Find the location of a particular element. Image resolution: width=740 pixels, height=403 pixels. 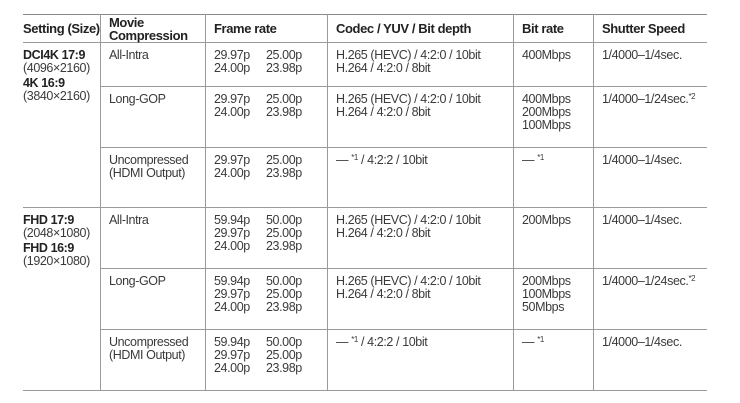

size-name: FHD 17:9 is located at coordinates (48, 220).